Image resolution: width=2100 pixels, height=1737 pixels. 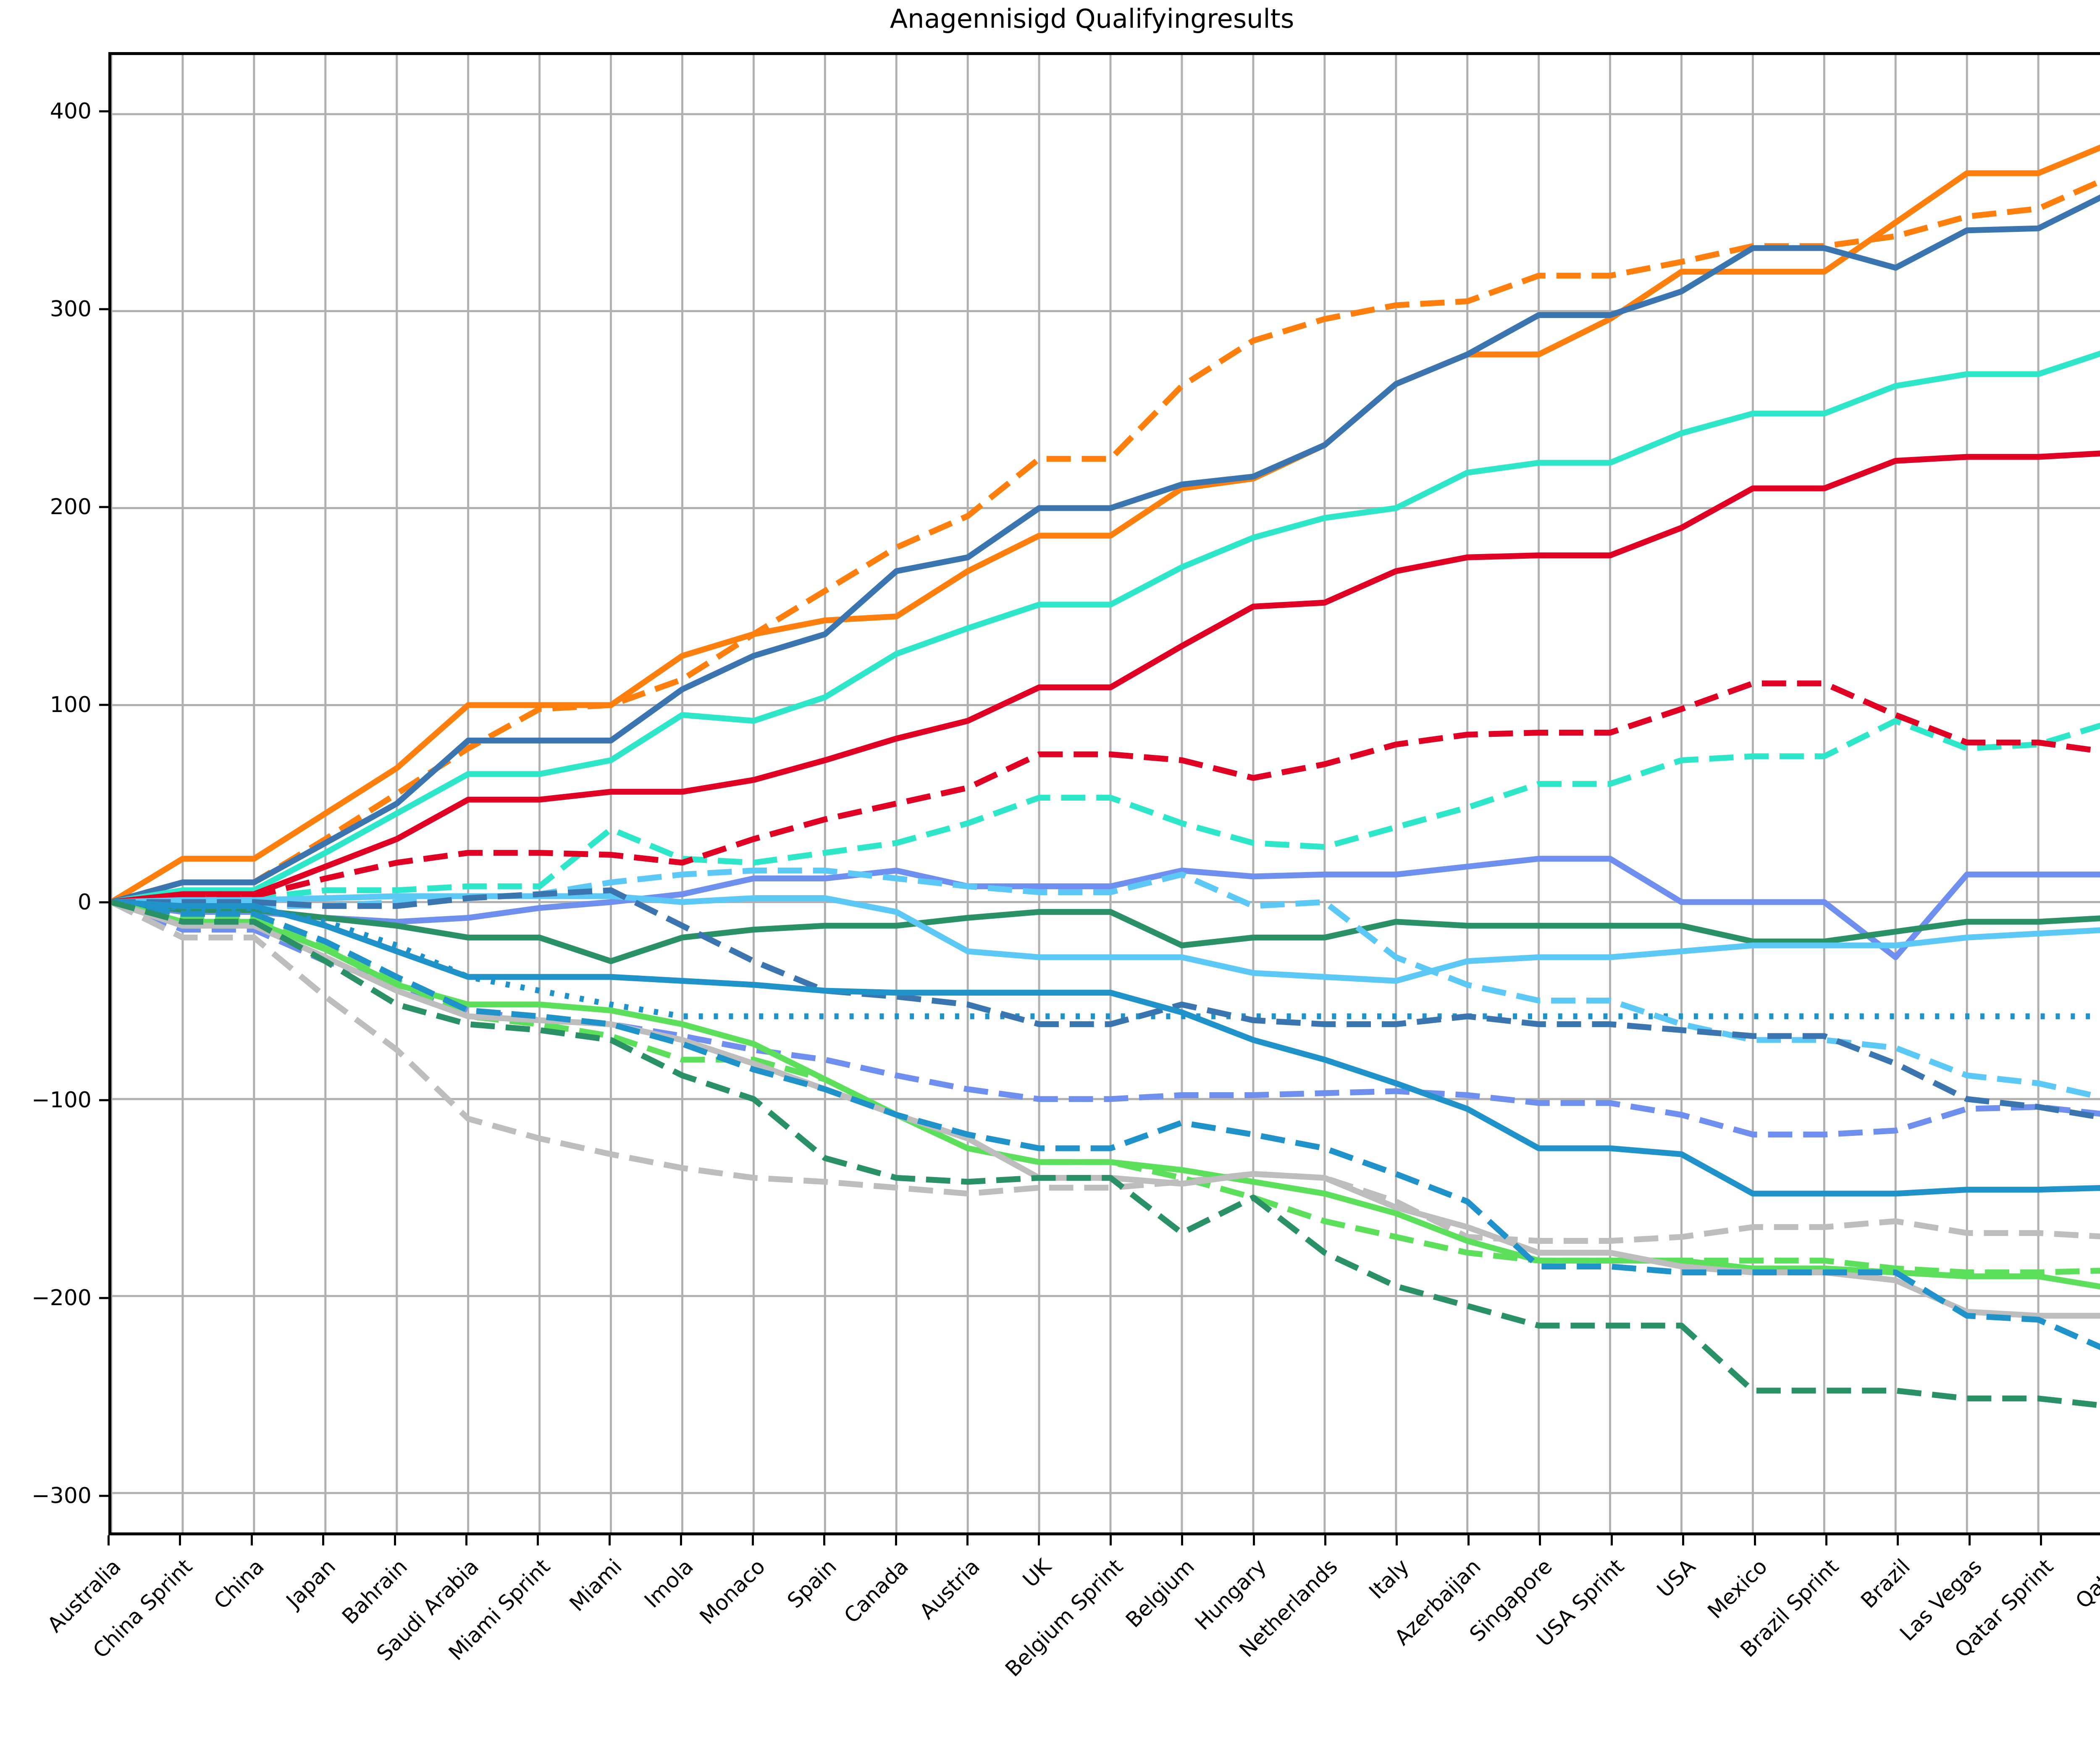 I want to click on y-tick-label: −100, so click(x=62, y=1100).